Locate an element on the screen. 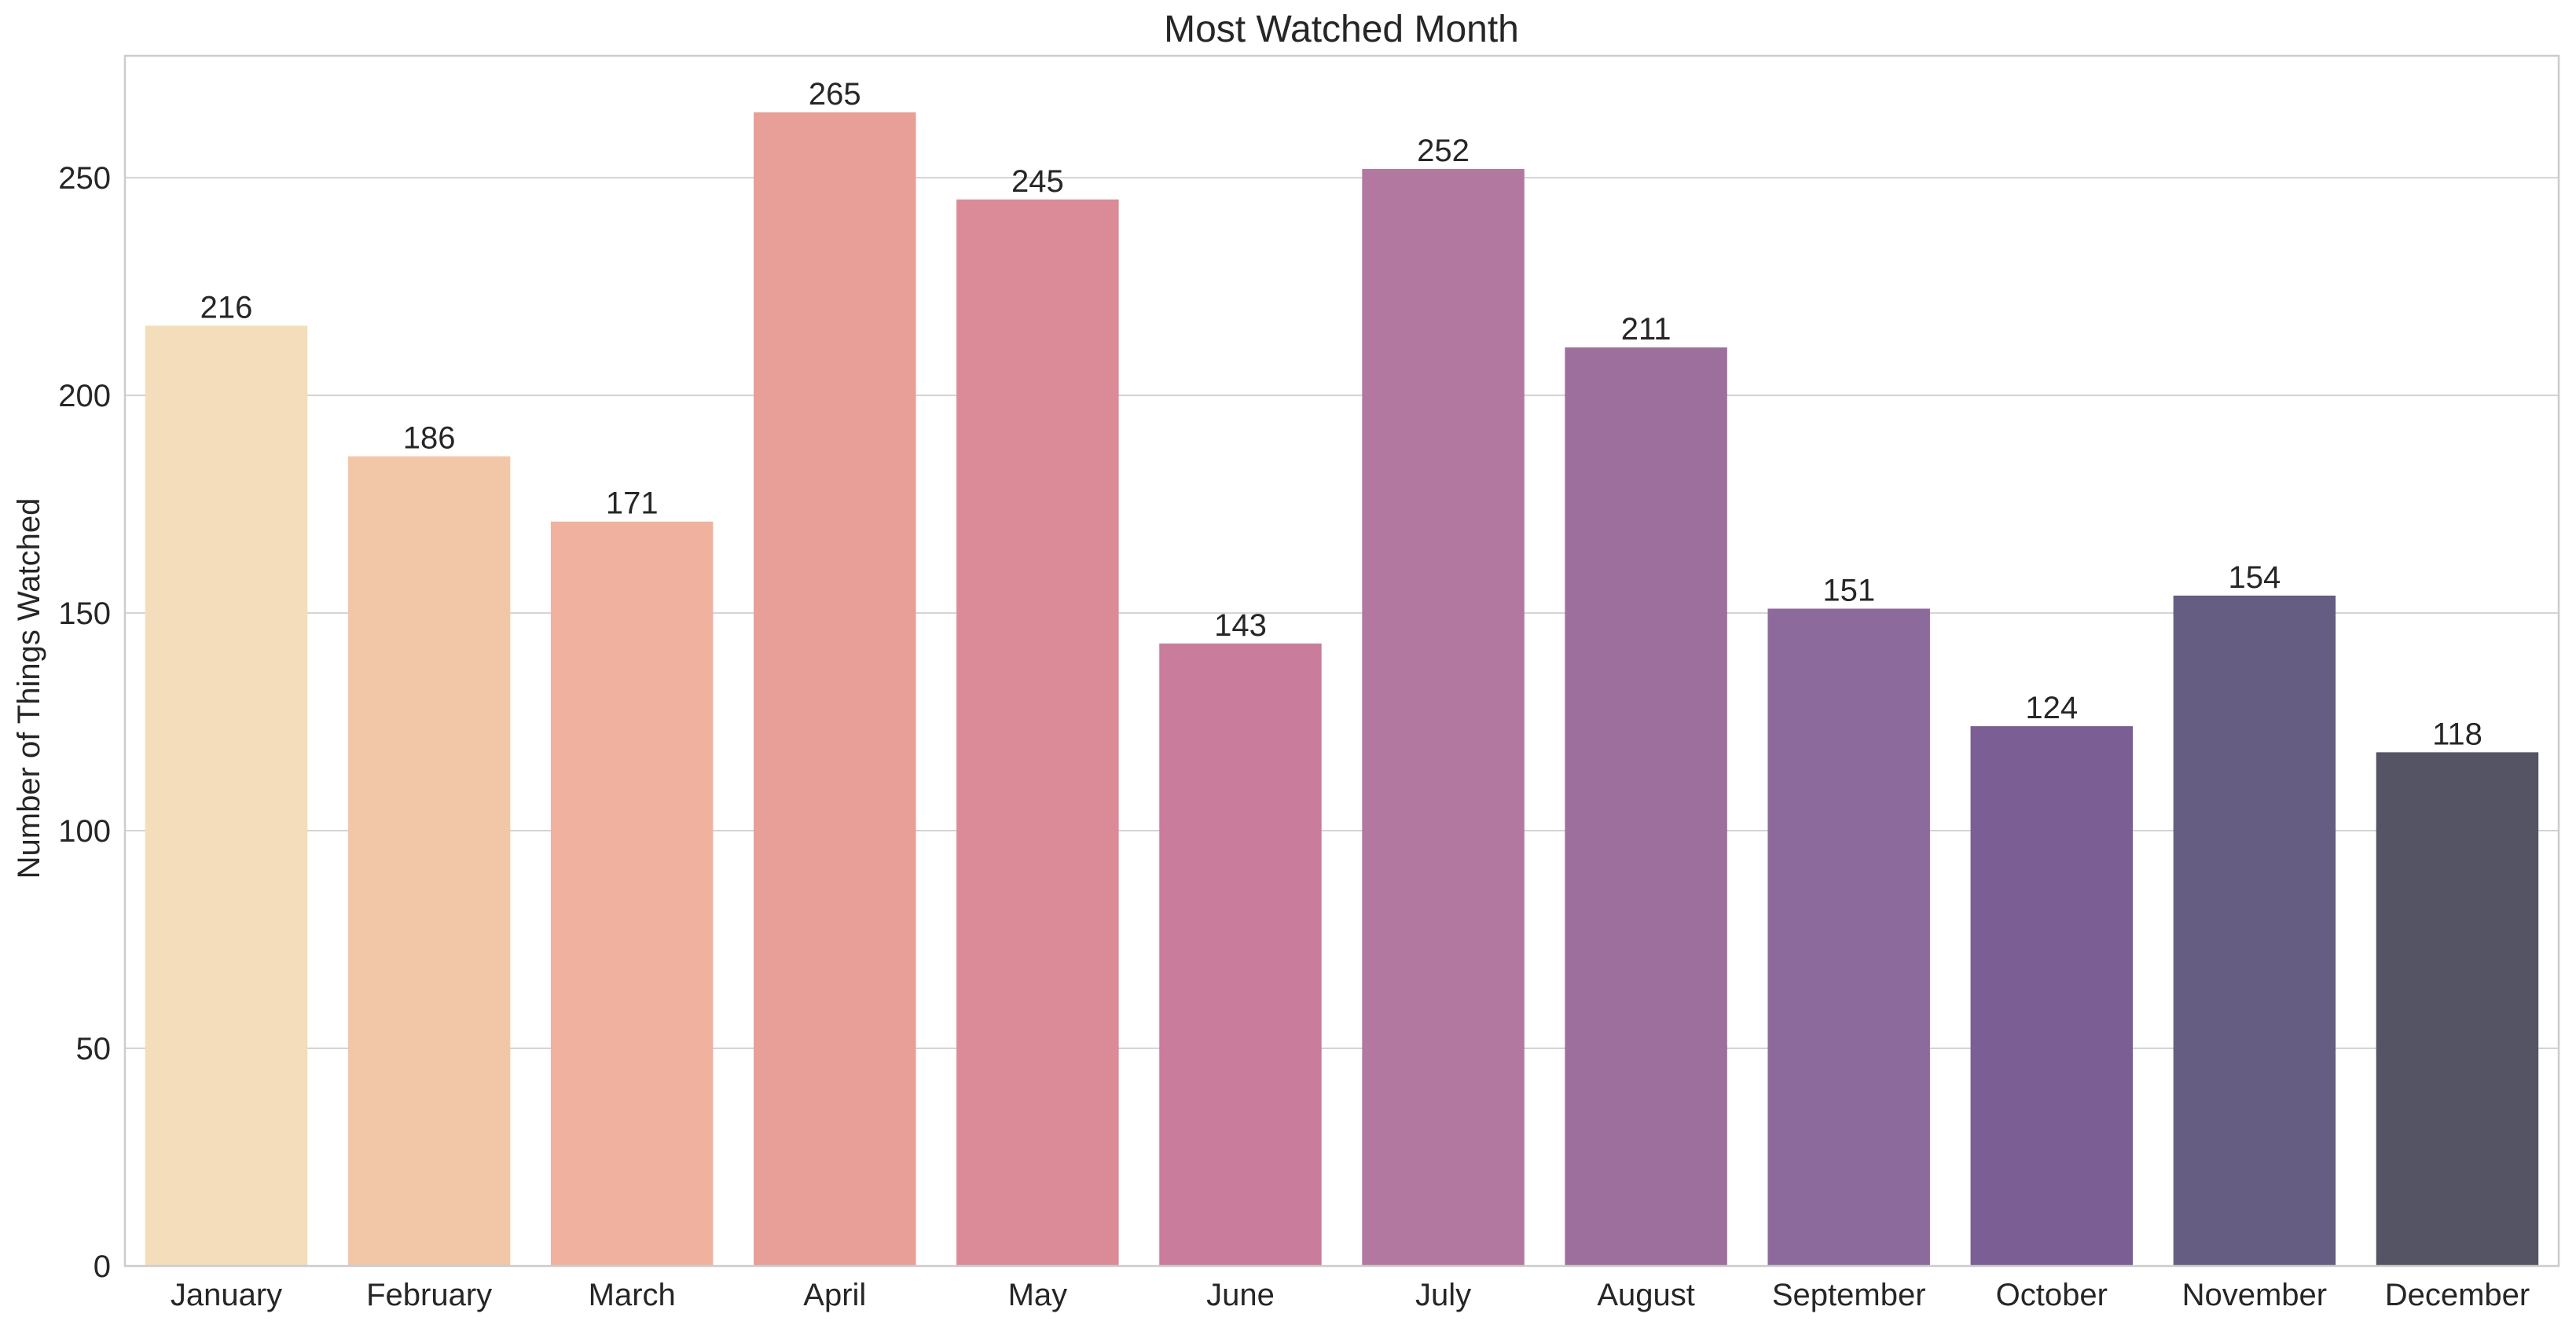  bar-june is located at coordinates (1240, 955).